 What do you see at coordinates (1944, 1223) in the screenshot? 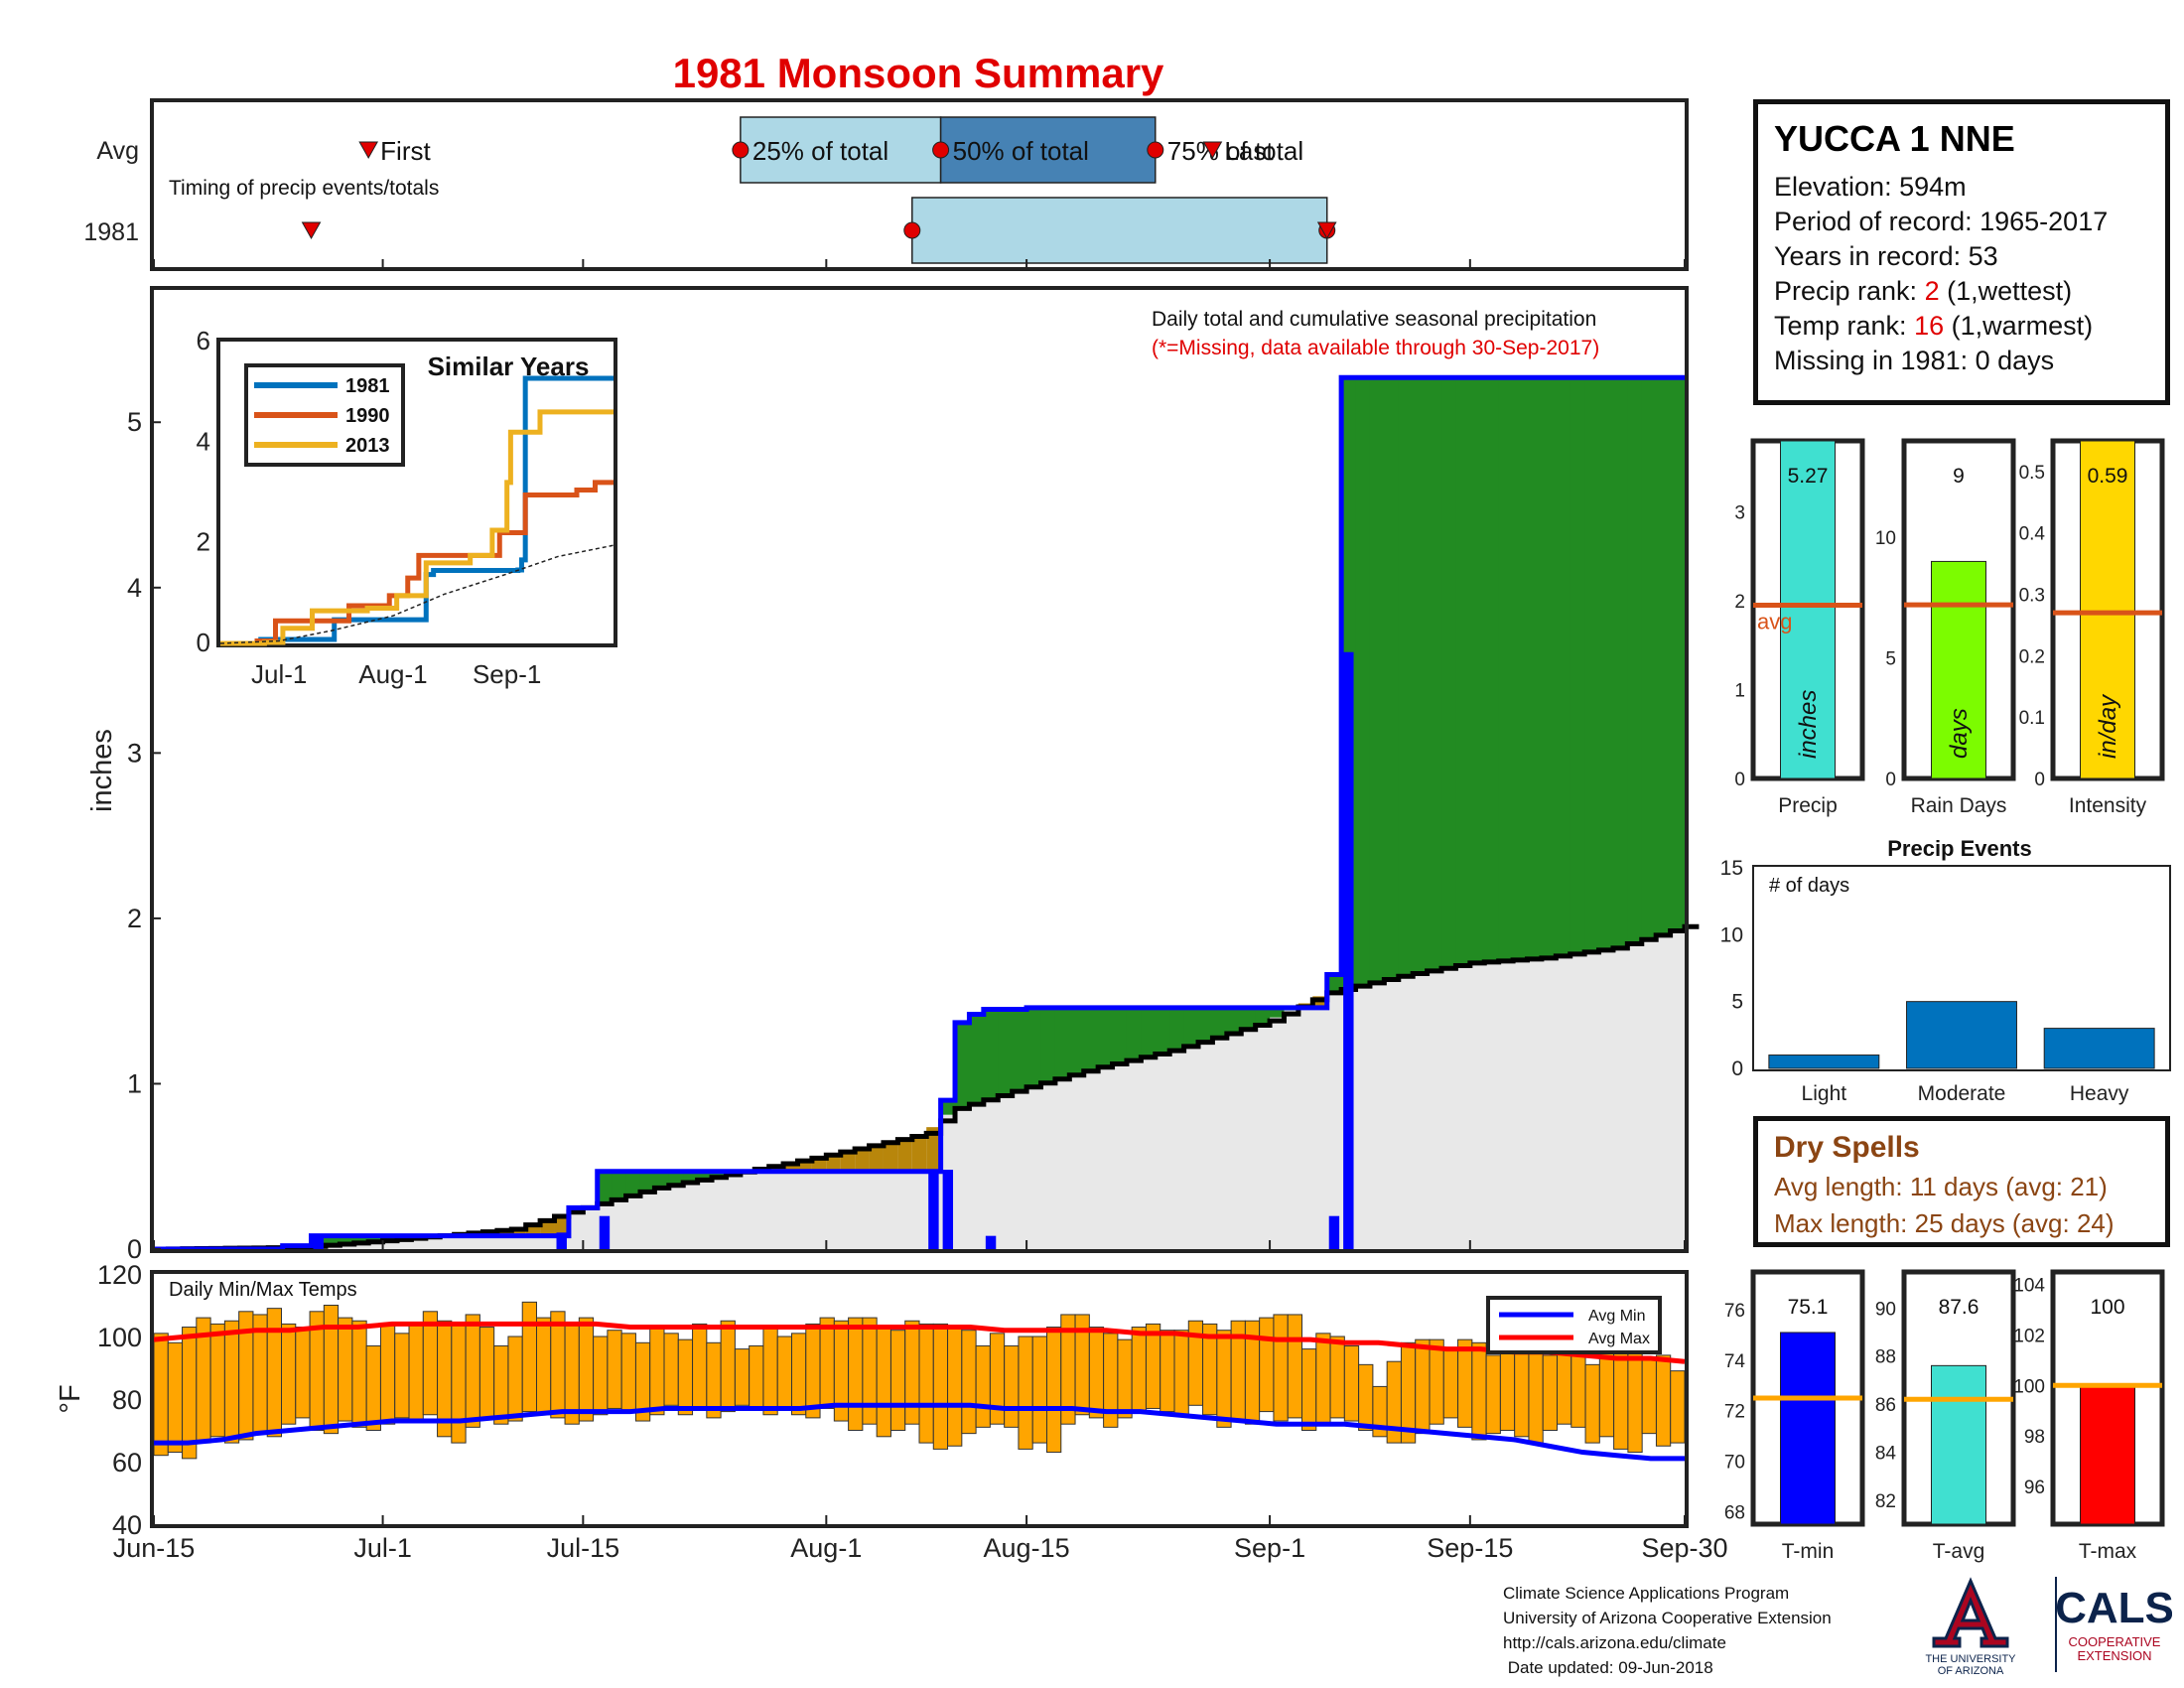
I see `dry-spells-max: Max length: 25 days (avg: 24)` at bounding box center [1944, 1223].